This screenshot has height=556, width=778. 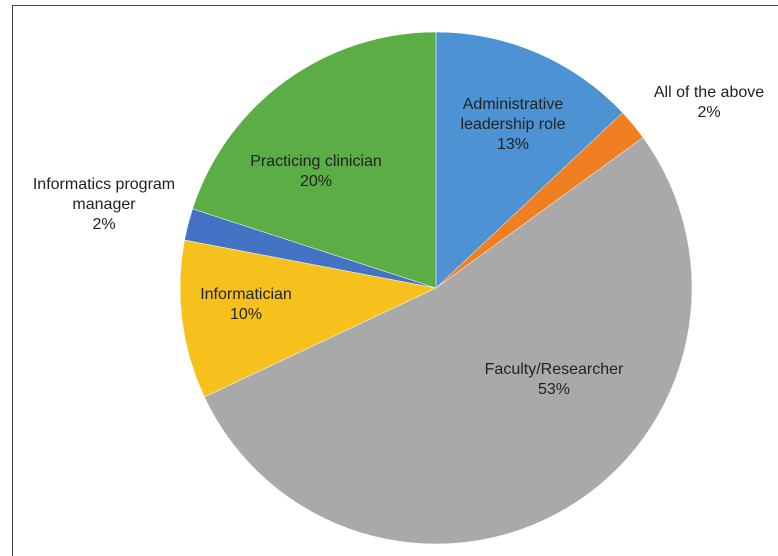 What do you see at coordinates (246, 314) in the screenshot?
I see `slice-value: 10%` at bounding box center [246, 314].